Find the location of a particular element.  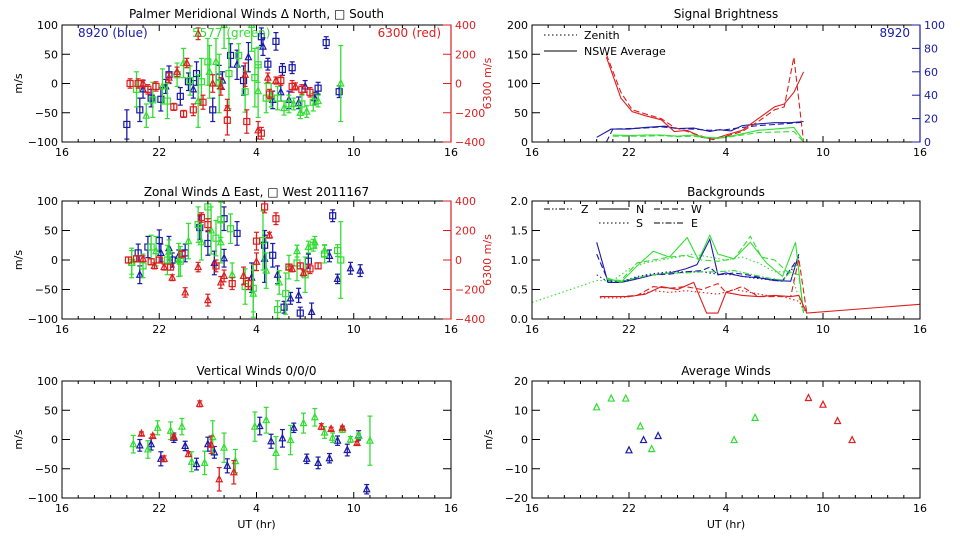

annotation-label: 6300 (red) is located at coordinates (409, 33).